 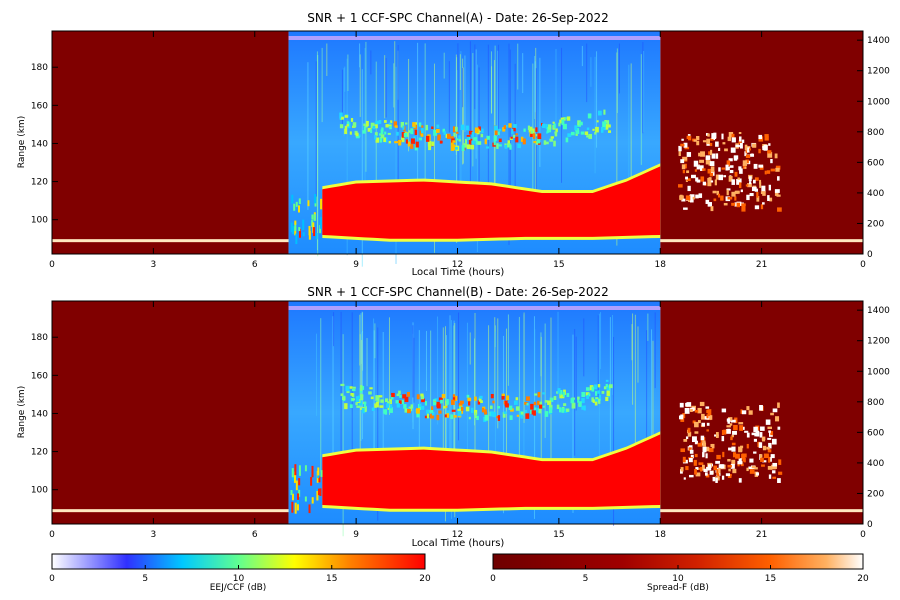 What do you see at coordinates (39, 414) in the screenshot?
I see `panel-b-y-tick-label: 140` at bounding box center [39, 414].